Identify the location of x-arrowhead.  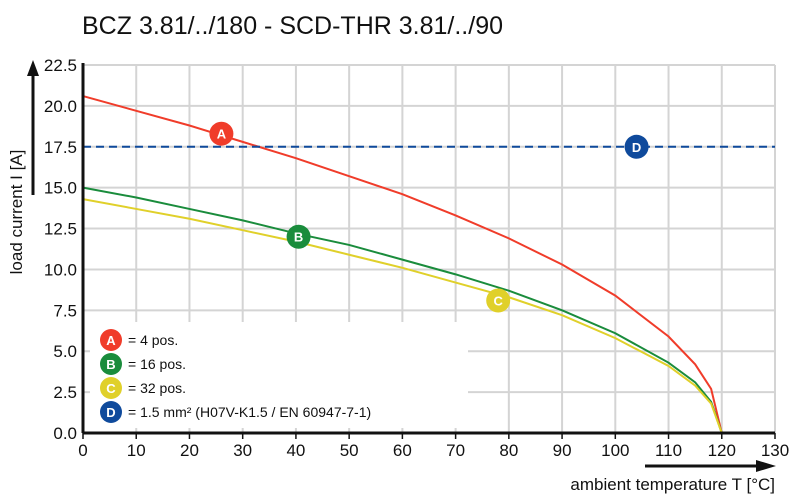
(766, 466).